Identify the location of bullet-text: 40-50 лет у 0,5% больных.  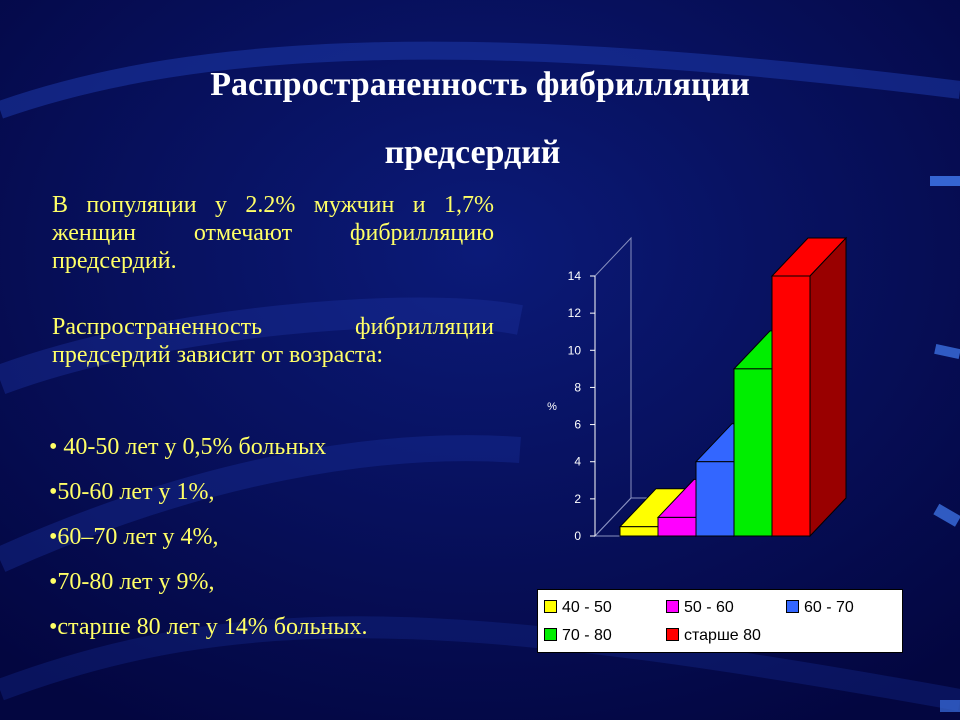
(192, 447).